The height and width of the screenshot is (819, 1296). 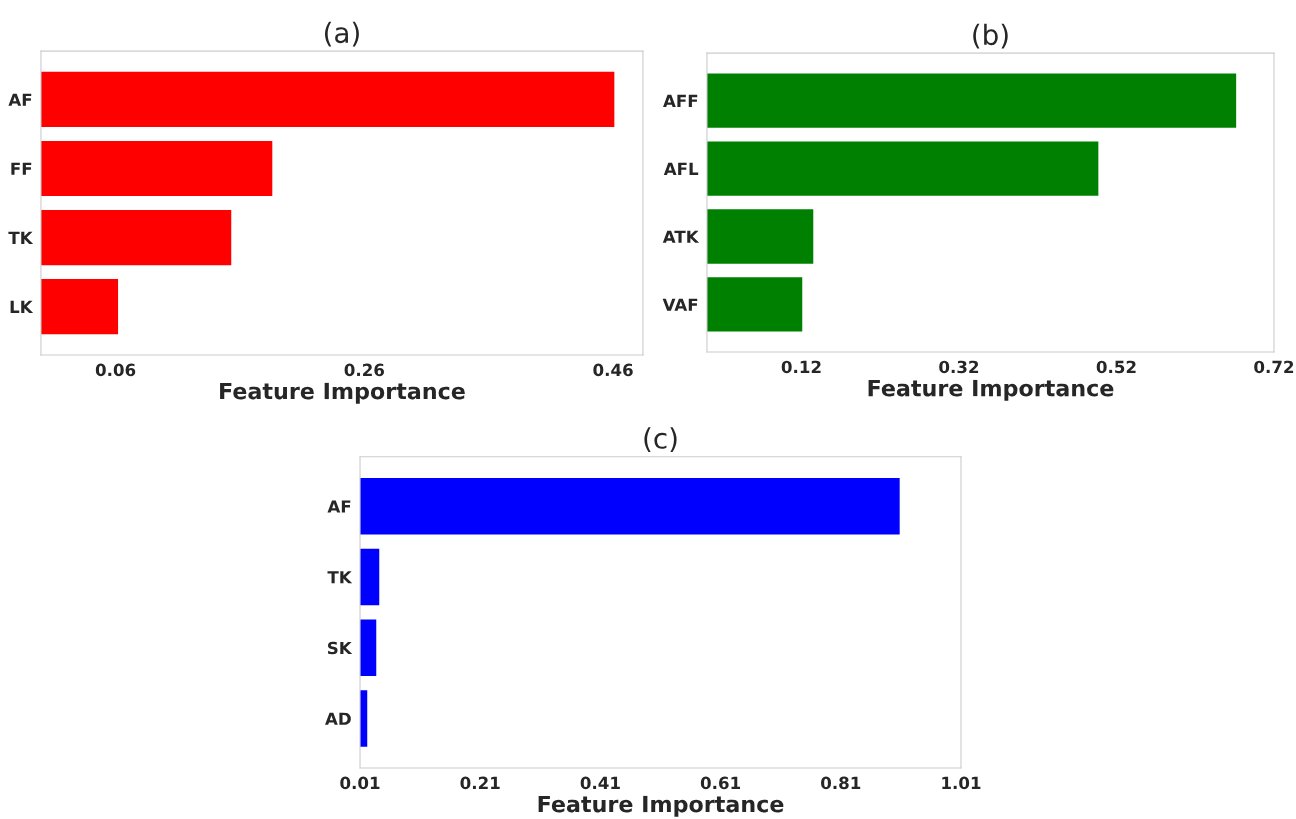 I want to click on y-tick-label: VAF, so click(x=680, y=304).